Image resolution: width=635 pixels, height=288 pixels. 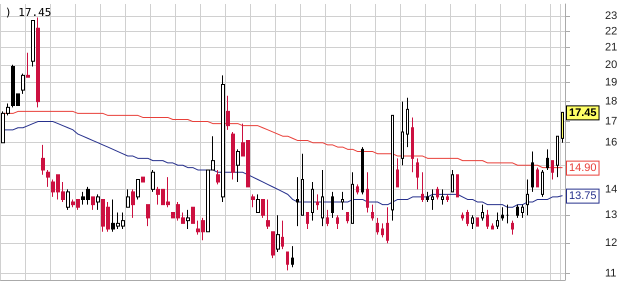 What do you see at coordinates (583, 196) in the screenshot?
I see `data-label: 13.75` at bounding box center [583, 196].